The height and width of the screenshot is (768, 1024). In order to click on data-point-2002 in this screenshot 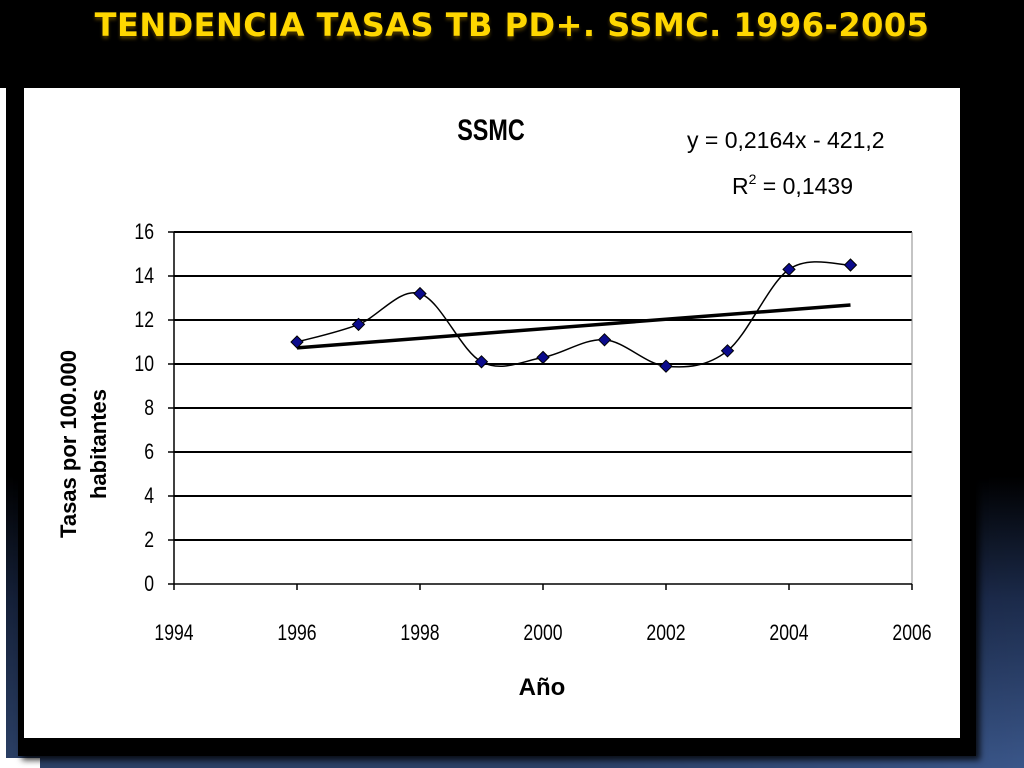, I will do `click(666, 366)`.